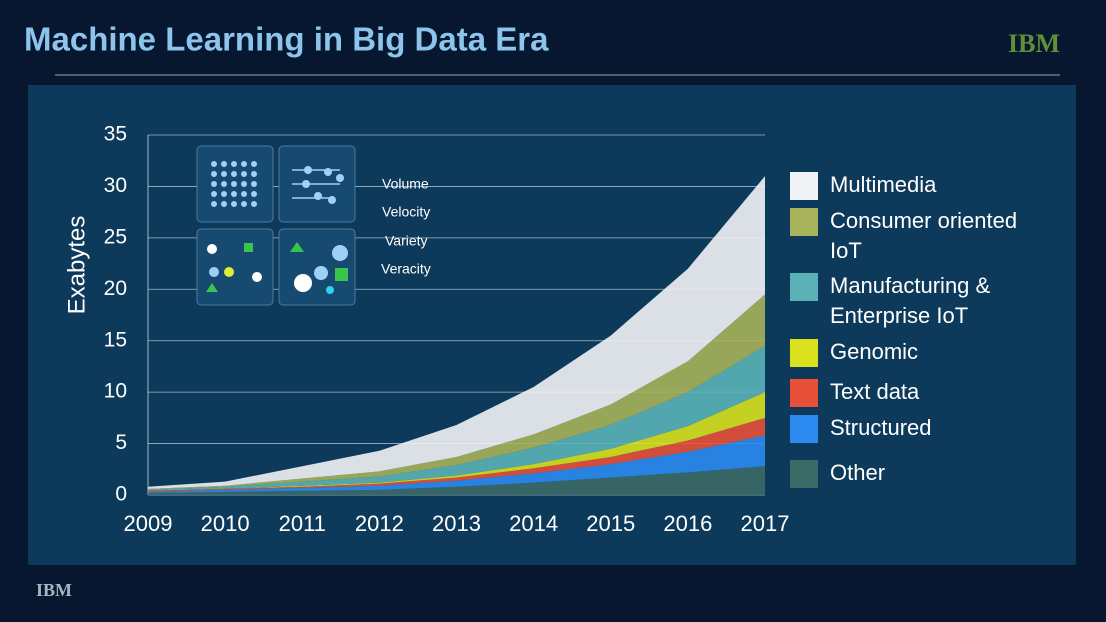  Describe the element at coordinates (405, 184) in the screenshot. I see `icon-label: Volume` at that location.